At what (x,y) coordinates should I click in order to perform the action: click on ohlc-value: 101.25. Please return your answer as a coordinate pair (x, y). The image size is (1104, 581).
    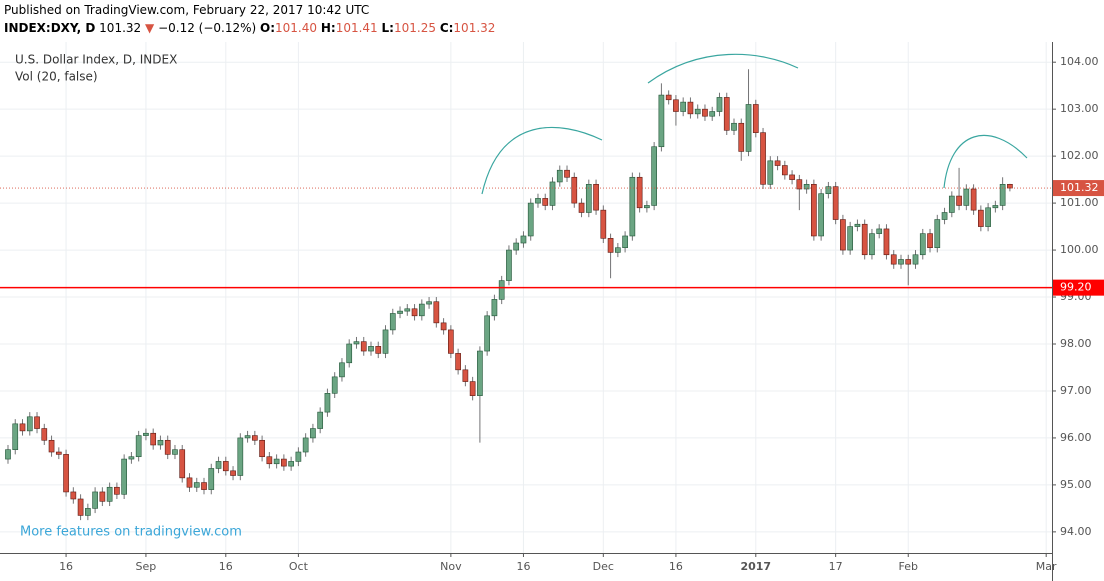
    Looking at the image, I should click on (414, 28).